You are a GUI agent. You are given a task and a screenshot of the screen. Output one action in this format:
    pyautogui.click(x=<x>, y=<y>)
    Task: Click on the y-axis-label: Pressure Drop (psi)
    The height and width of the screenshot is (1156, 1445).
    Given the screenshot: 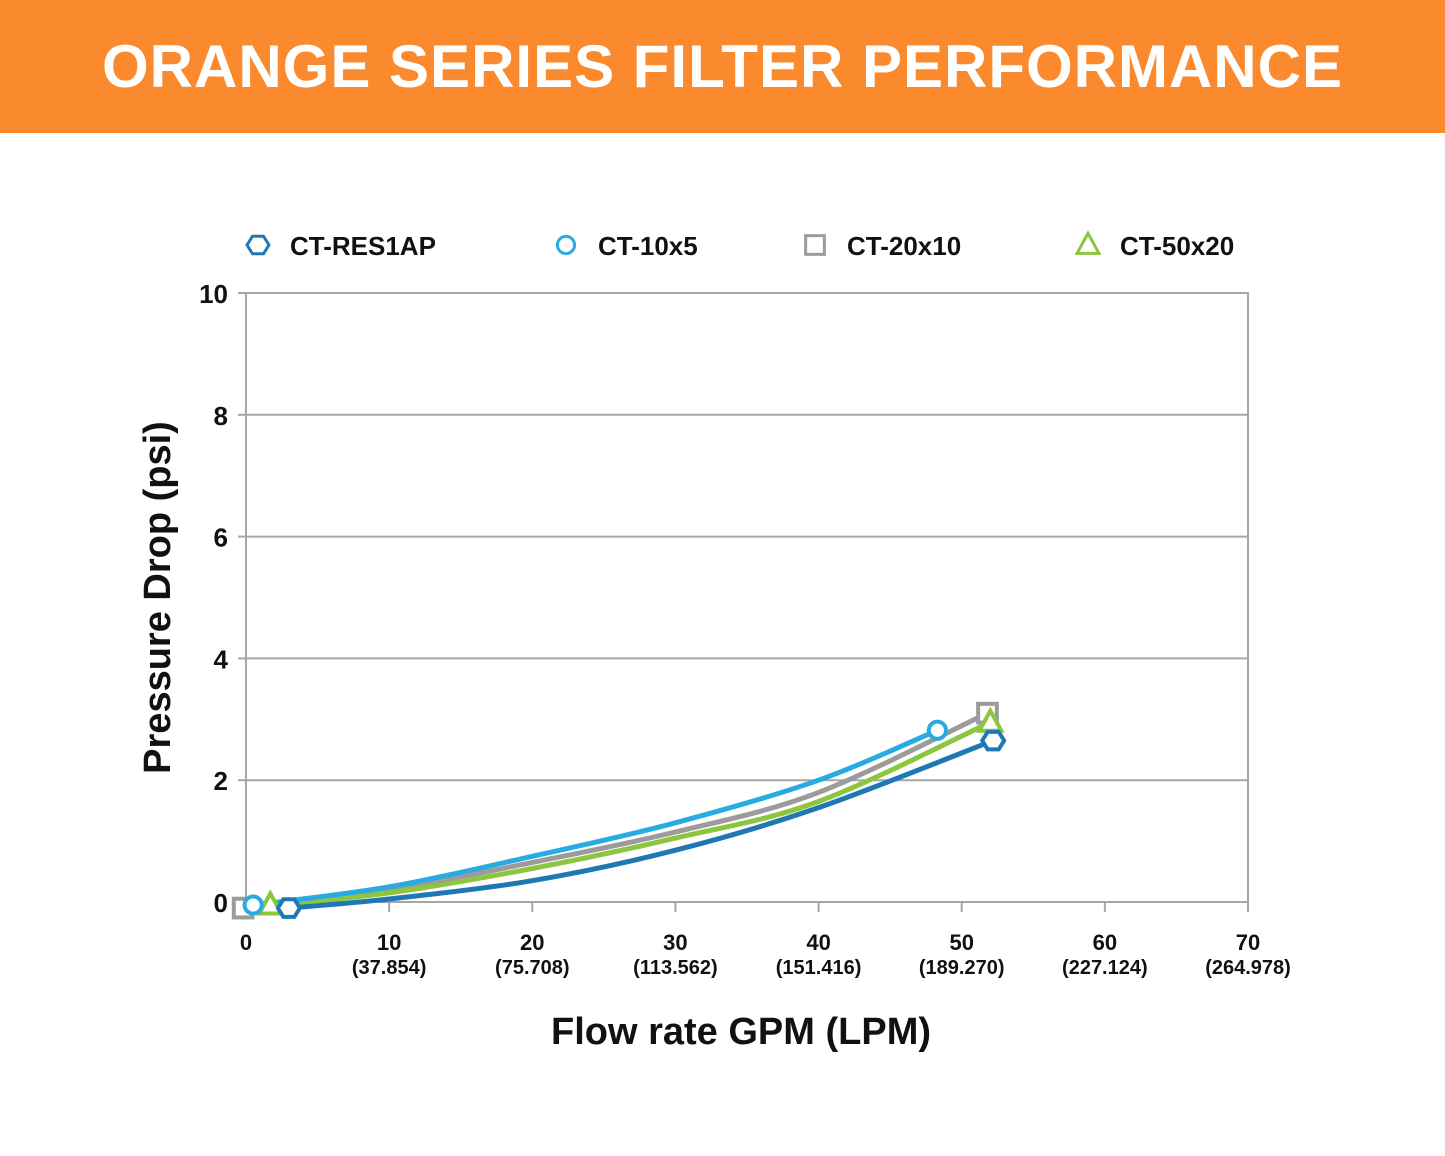 What is the action you would take?
    pyautogui.click(x=158, y=597)
    